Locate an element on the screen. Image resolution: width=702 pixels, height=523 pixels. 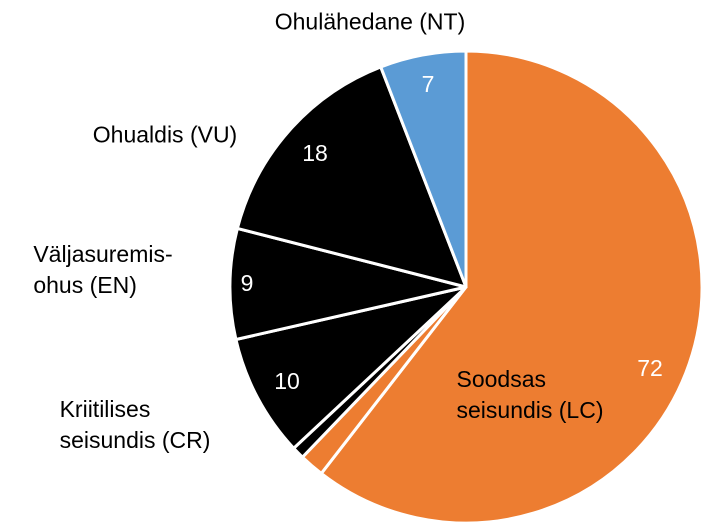
category-label: Kriitilises seisundis (CR) is located at coordinates (135, 424).